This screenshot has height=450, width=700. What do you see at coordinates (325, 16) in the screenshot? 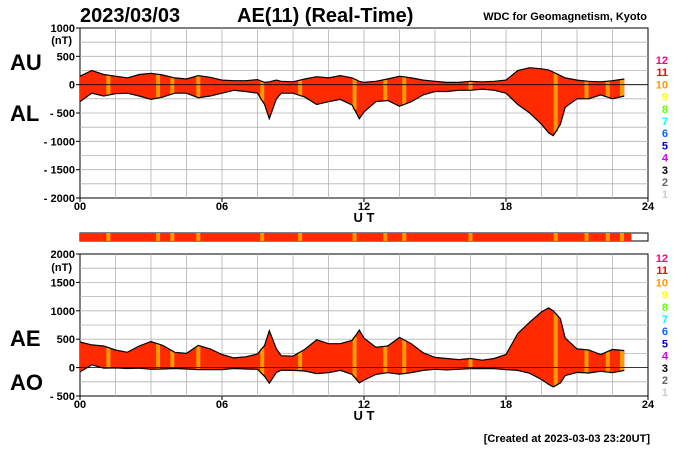
I see `chart-title: AE(11) (Real-Time)` at bounding box center [325, 16].